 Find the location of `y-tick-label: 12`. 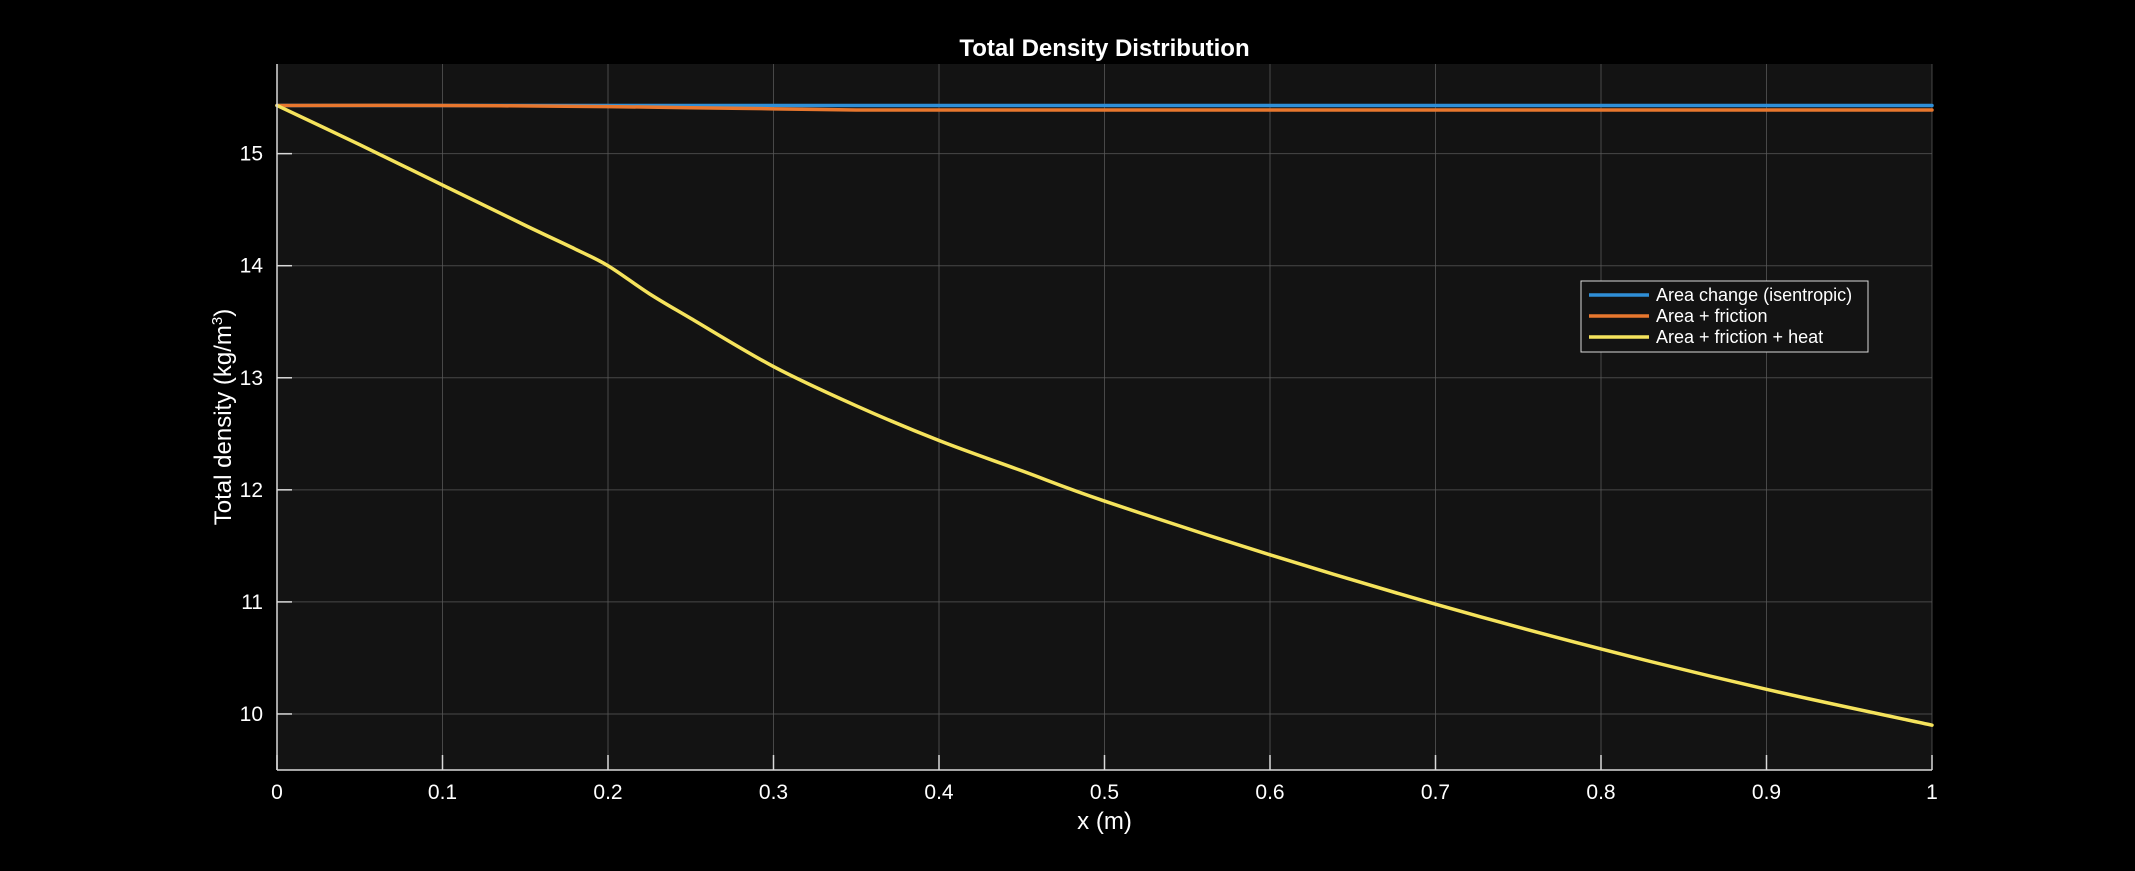

y-tick-label: 12 is located at coordinates (251, 490).